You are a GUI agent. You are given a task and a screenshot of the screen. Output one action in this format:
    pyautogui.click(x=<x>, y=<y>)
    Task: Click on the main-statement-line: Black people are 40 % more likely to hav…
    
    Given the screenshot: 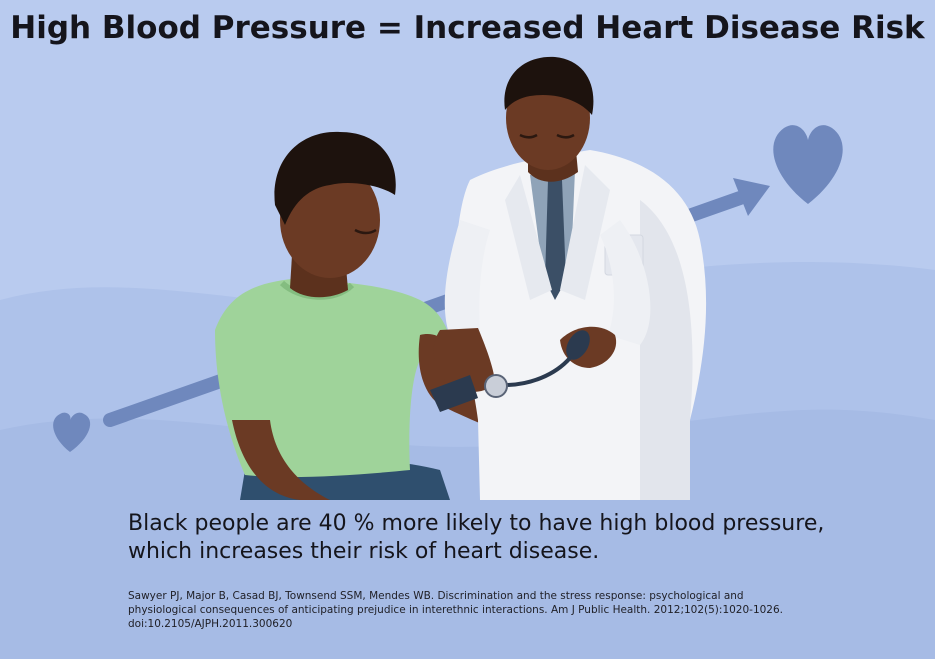 What is the action you would take?
    pyautogui.click(x=476, y=523)
    